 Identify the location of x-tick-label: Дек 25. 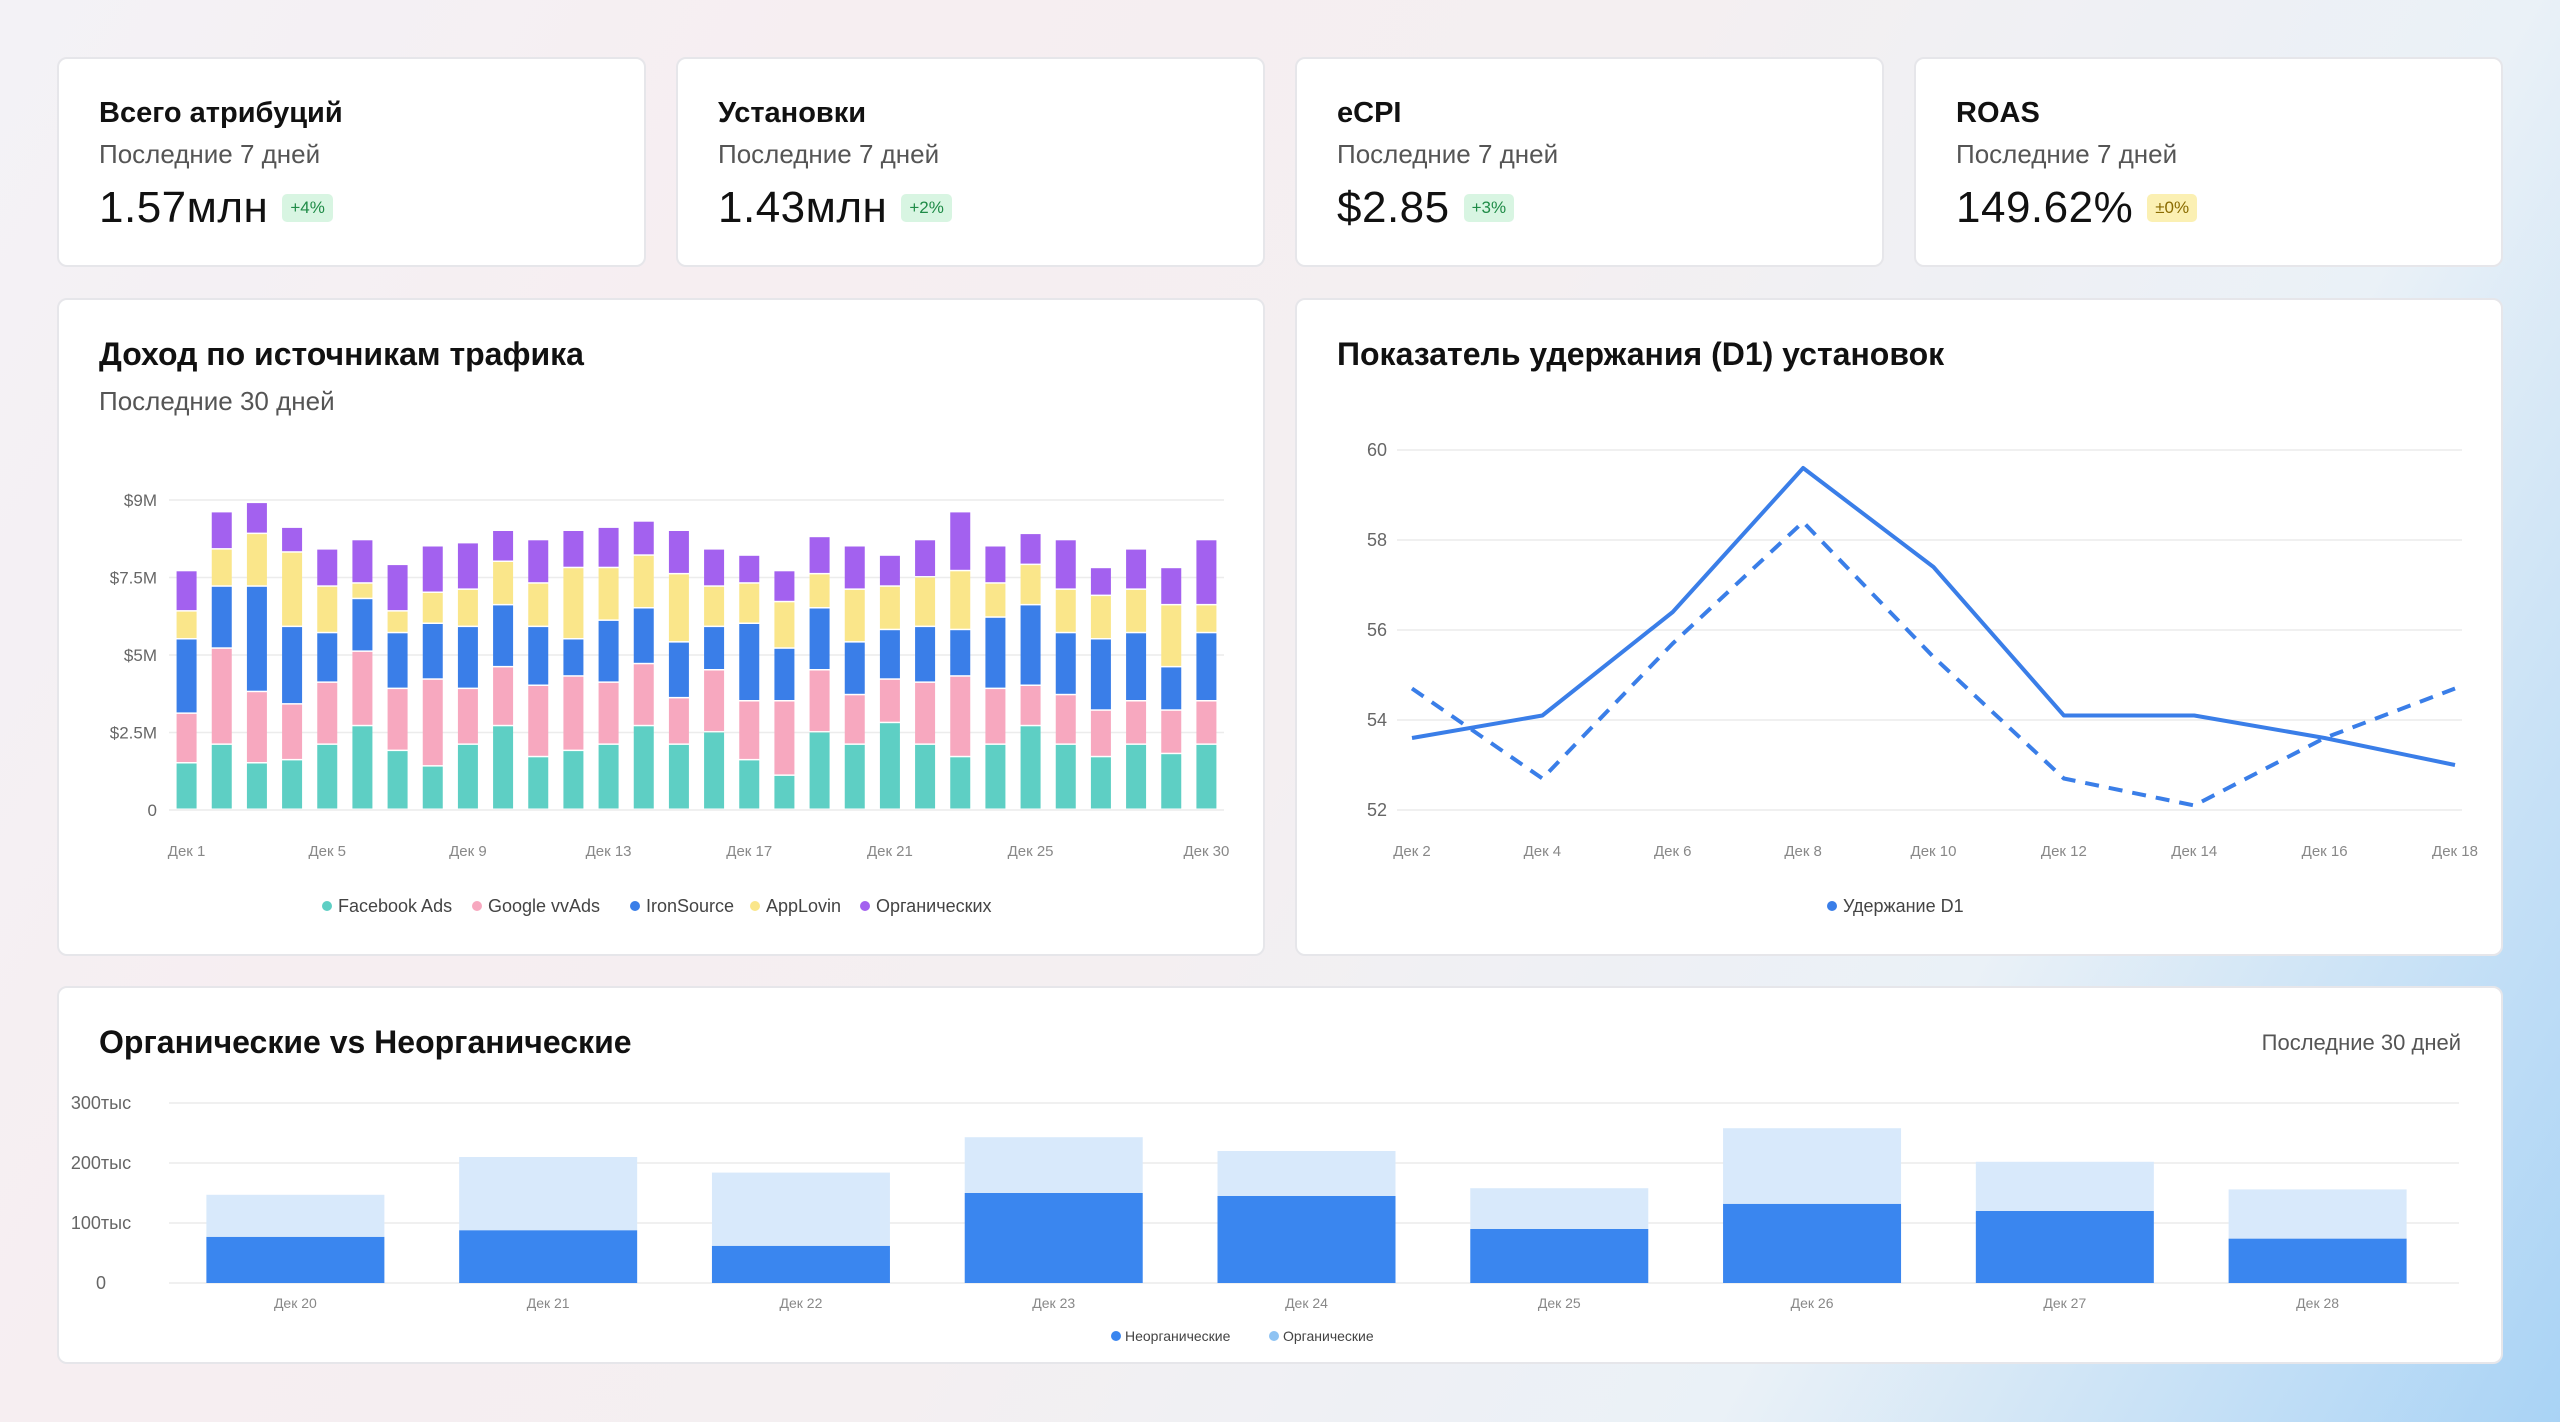
(1031, 851).